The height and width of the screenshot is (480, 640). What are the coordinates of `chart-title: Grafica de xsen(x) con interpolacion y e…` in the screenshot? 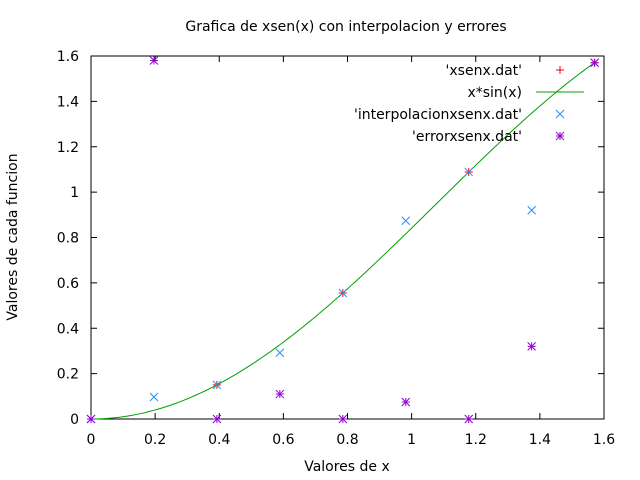 It's located at (345, 27).